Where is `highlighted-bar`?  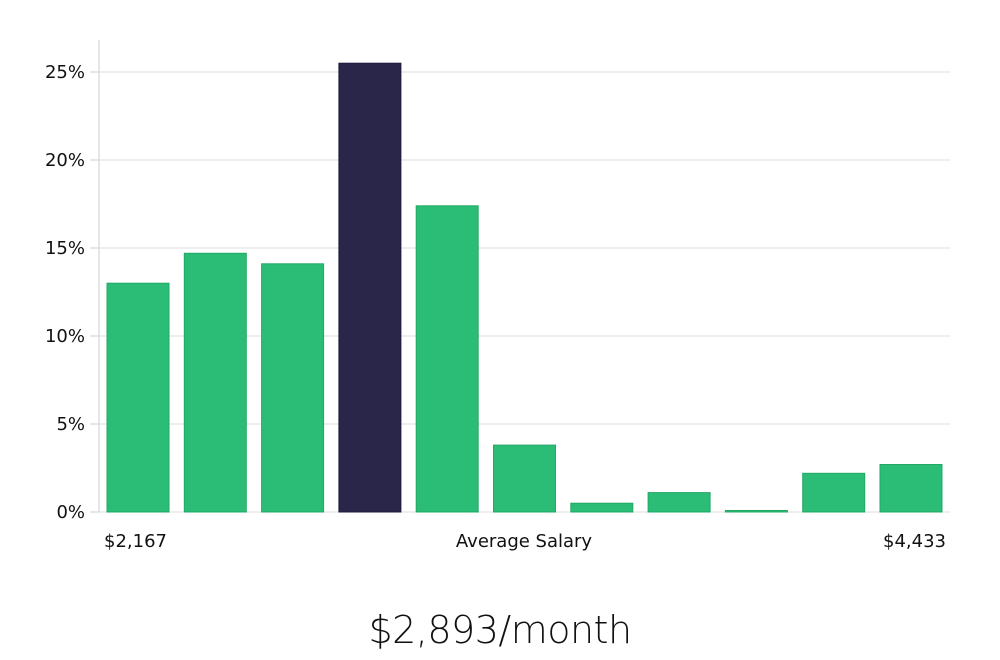
highlighted-bar is located at coordinates (370, 287).